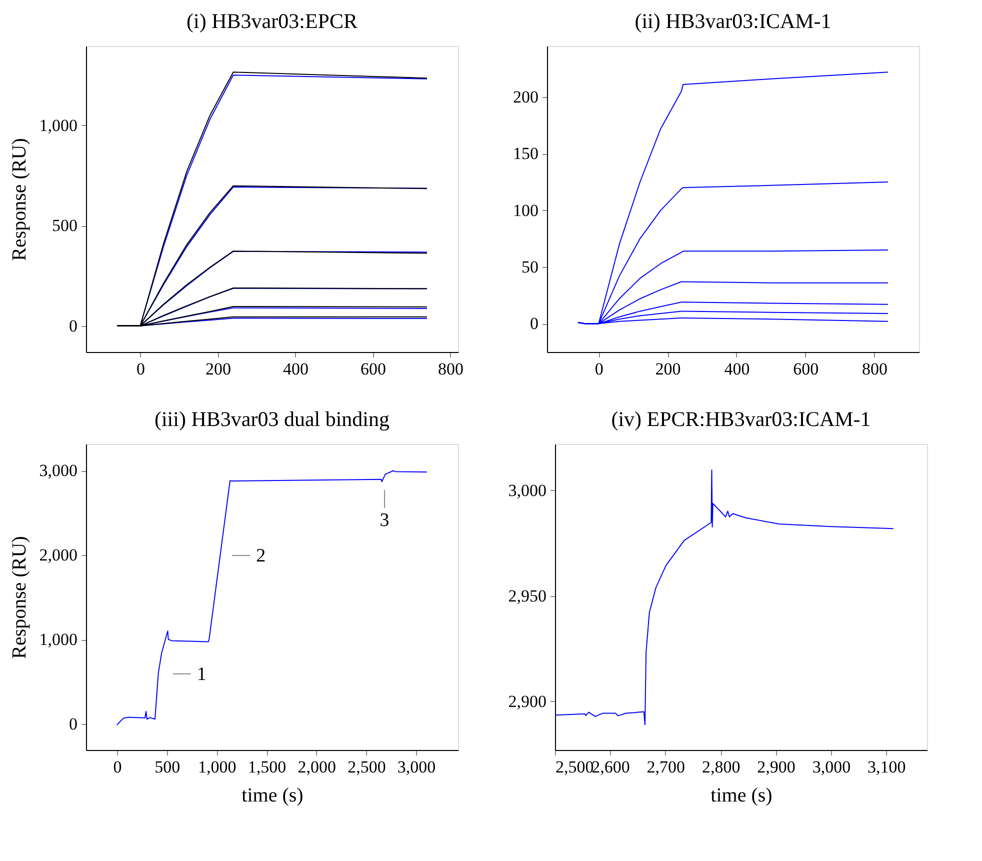 This screenshot has height=861, width=982. I want to click on x-tick-label: 2,700, so click(666, 767).